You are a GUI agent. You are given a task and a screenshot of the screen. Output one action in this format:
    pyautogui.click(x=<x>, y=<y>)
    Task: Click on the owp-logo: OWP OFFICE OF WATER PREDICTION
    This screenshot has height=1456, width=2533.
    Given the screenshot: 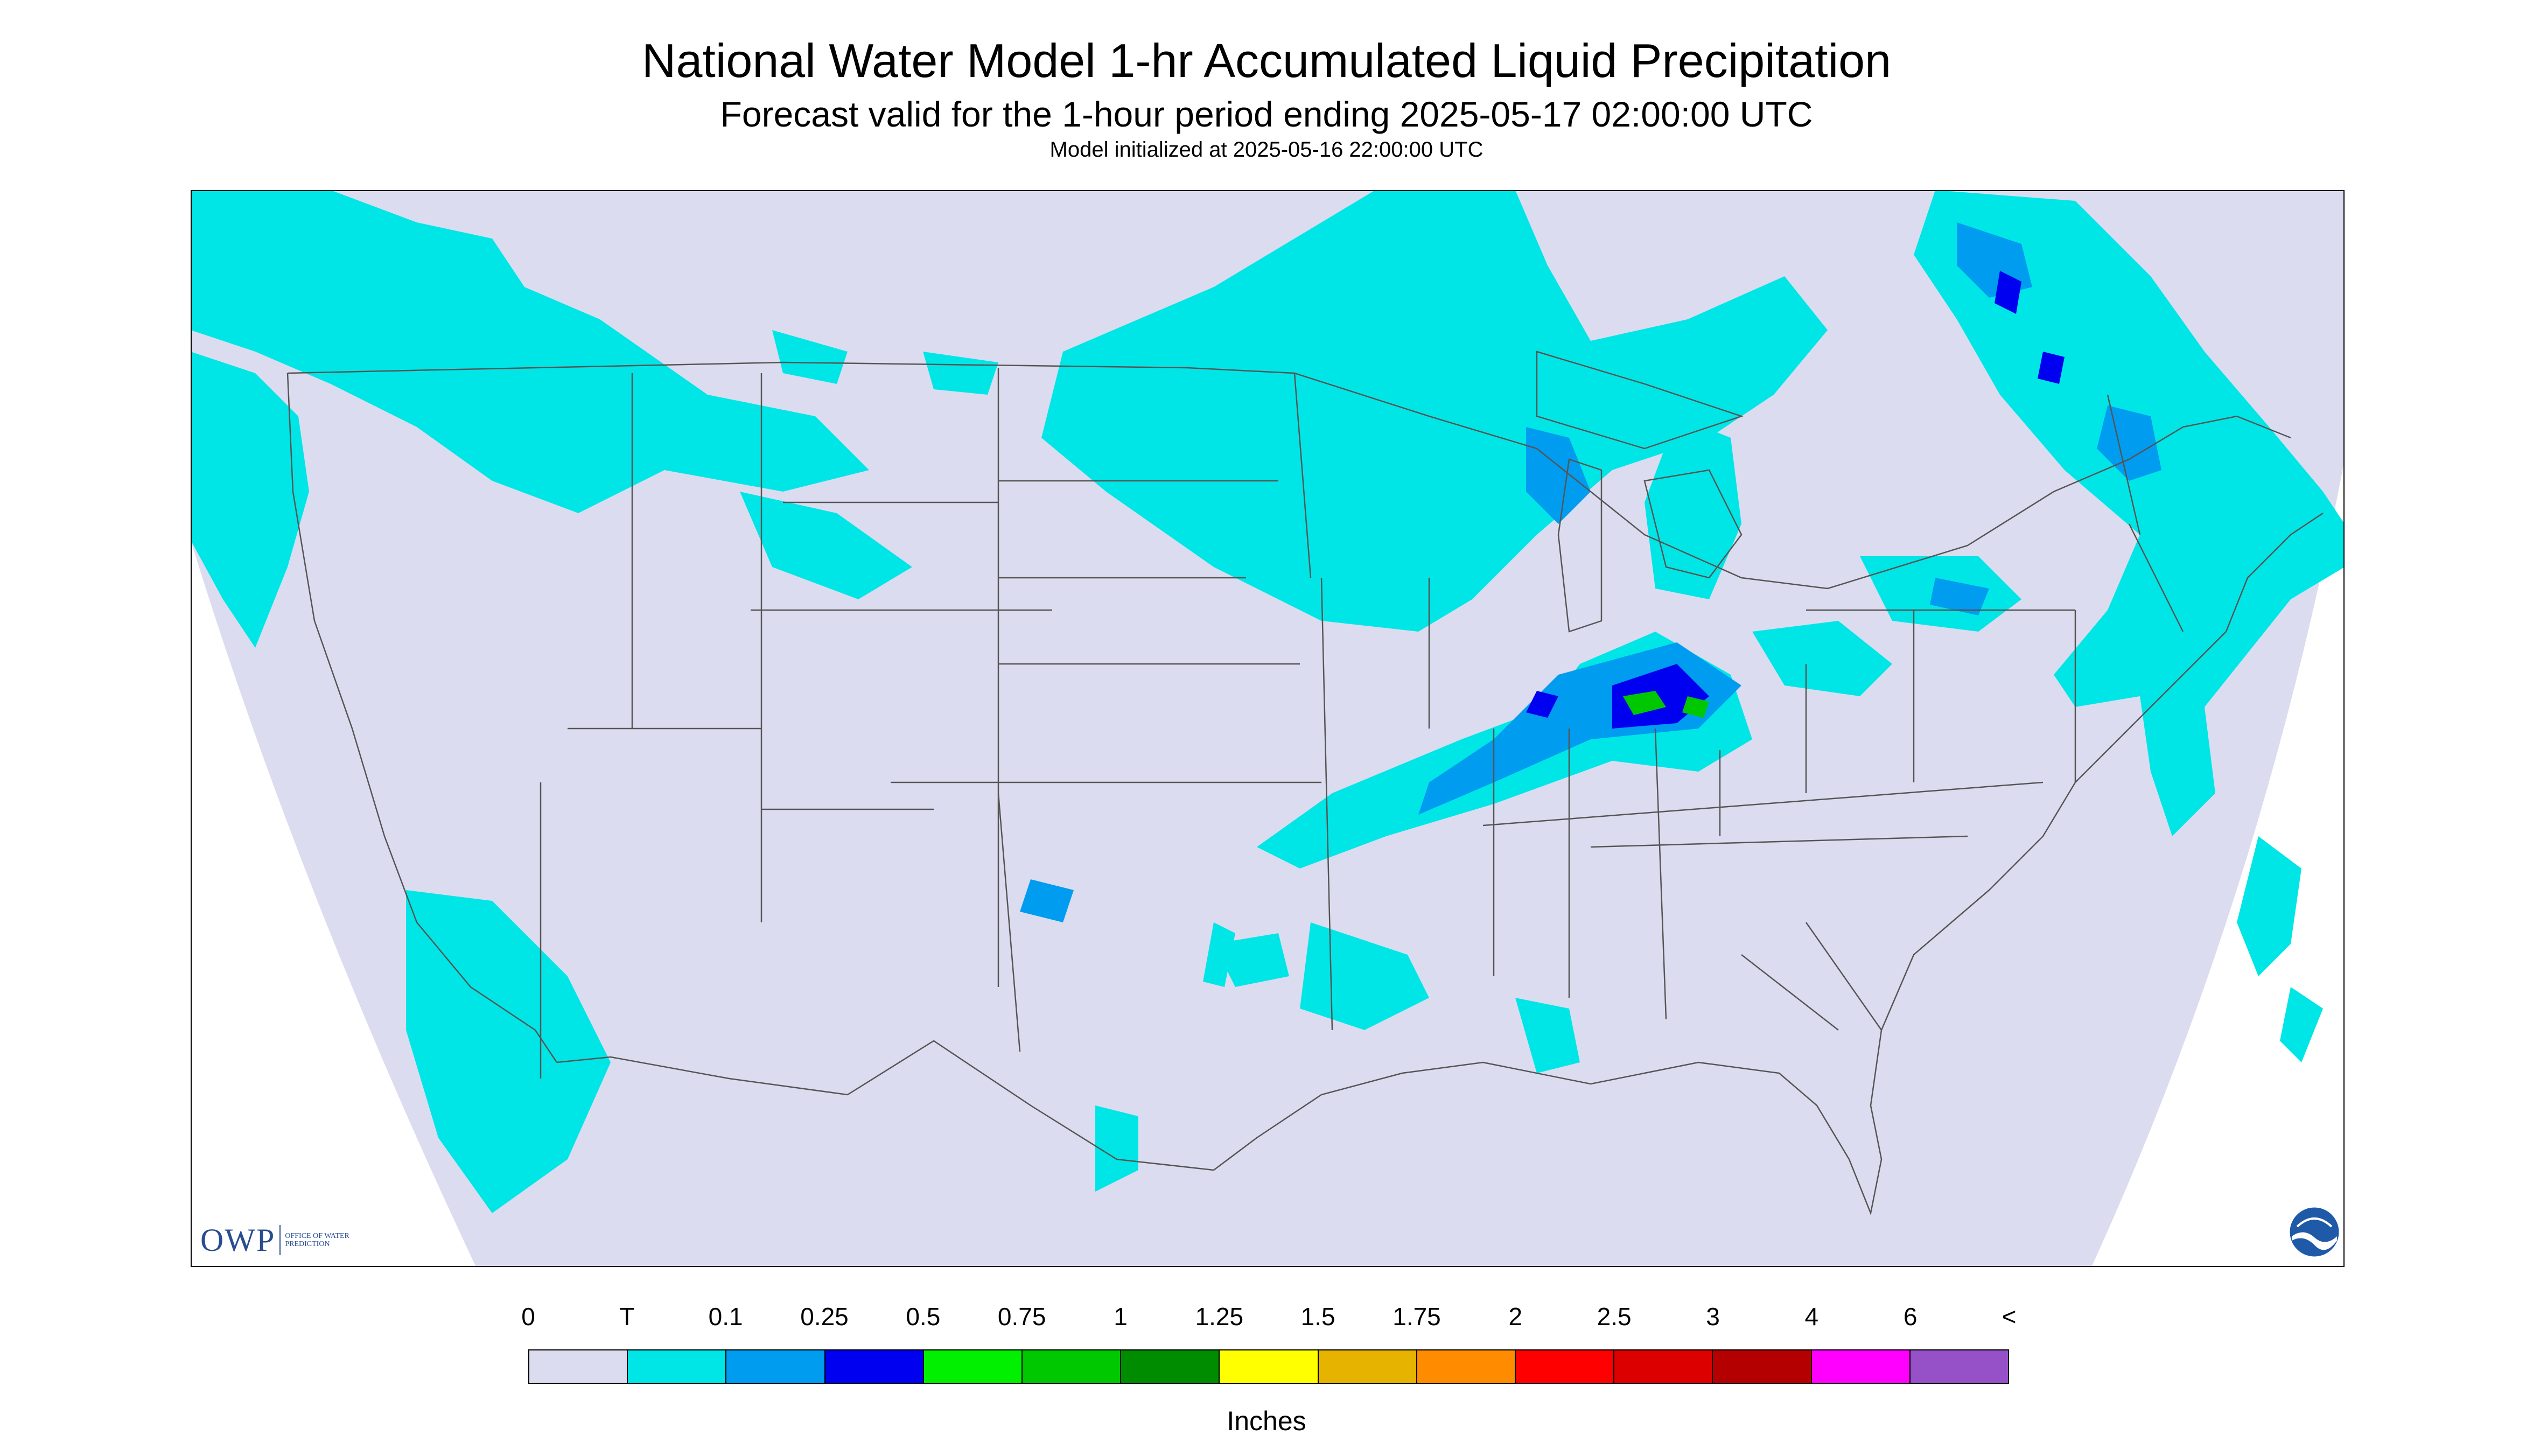 What is the action you would take?
    pyautogui.click(x=280, y=1240)
    